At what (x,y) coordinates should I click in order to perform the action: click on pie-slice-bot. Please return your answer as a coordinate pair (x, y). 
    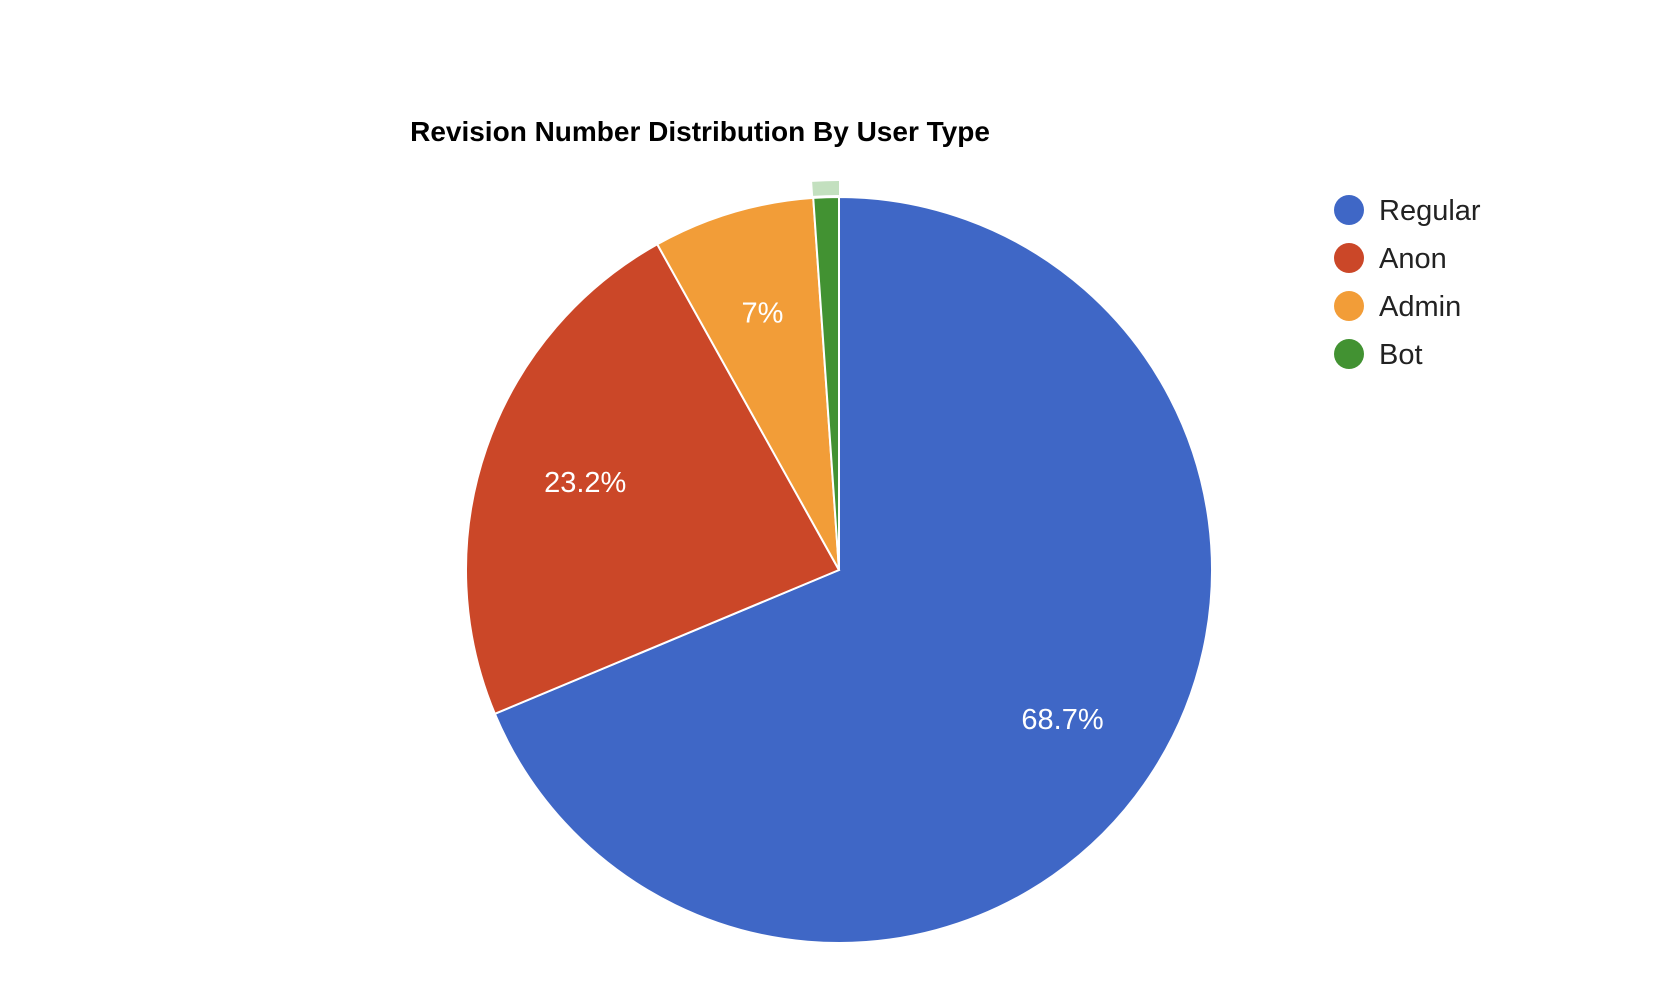
    Looking at the image, I should click on (826, 383).